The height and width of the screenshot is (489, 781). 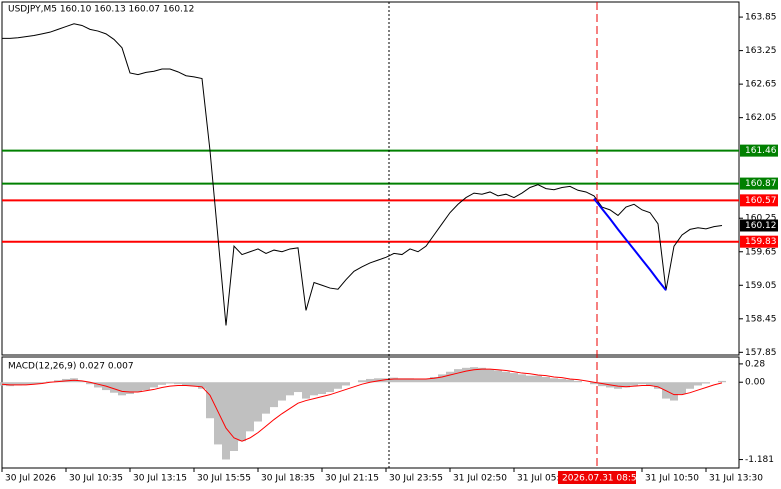 I want to click on y-tick-label: 159.05, so click(x=761, y=286).